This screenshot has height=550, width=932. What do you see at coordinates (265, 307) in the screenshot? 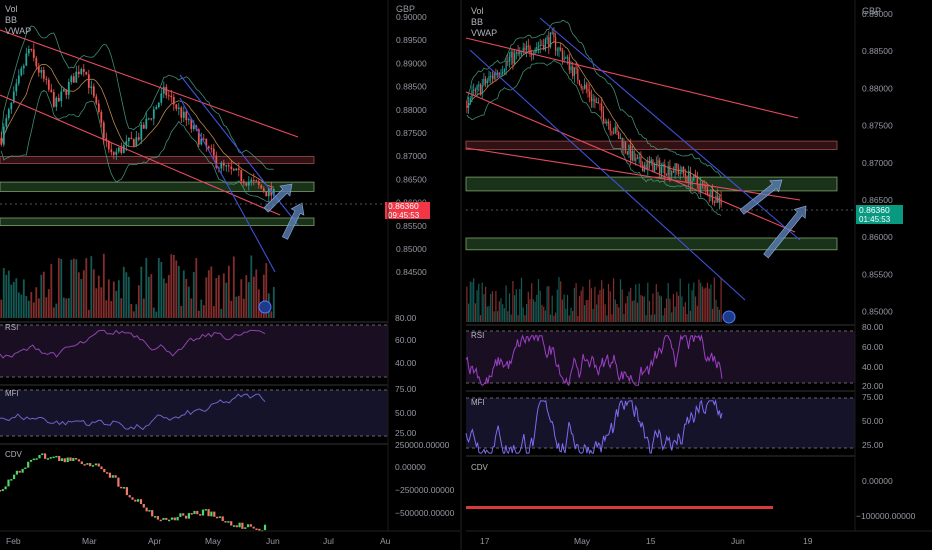
I see `event-badge-icon` at bounding box center [265, 307].